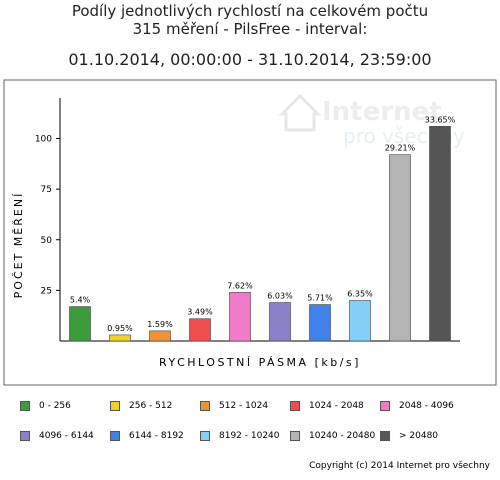  What do you see at coordinates (80, 300) in the screenshot?
I see `bar-value-label: 5.4%` at bounding box center [80, 300].